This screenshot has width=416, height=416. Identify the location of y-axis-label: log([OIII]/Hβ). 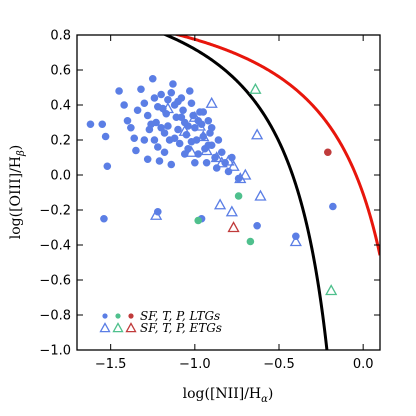
(17, 192).